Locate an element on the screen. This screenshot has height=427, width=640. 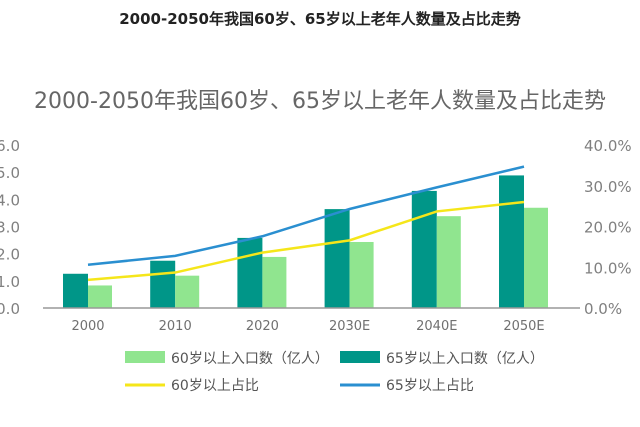
y-left-tick: 1.0 is located at coordinates (10, 282).